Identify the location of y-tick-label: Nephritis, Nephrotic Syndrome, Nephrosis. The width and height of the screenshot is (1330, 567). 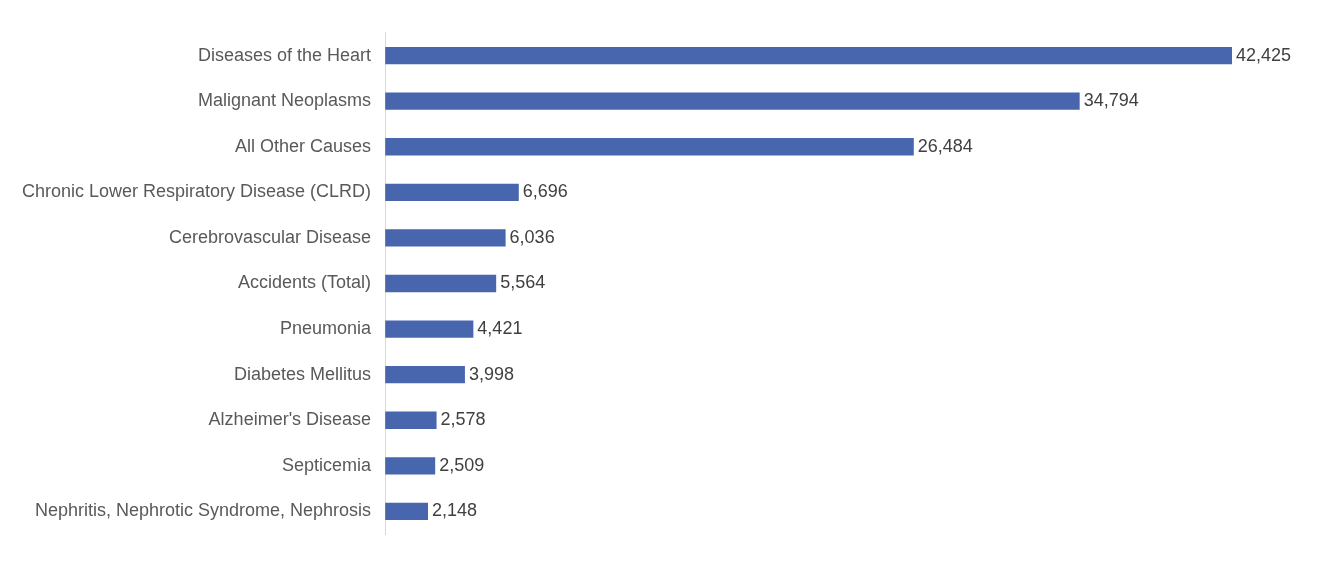
(203, 510).